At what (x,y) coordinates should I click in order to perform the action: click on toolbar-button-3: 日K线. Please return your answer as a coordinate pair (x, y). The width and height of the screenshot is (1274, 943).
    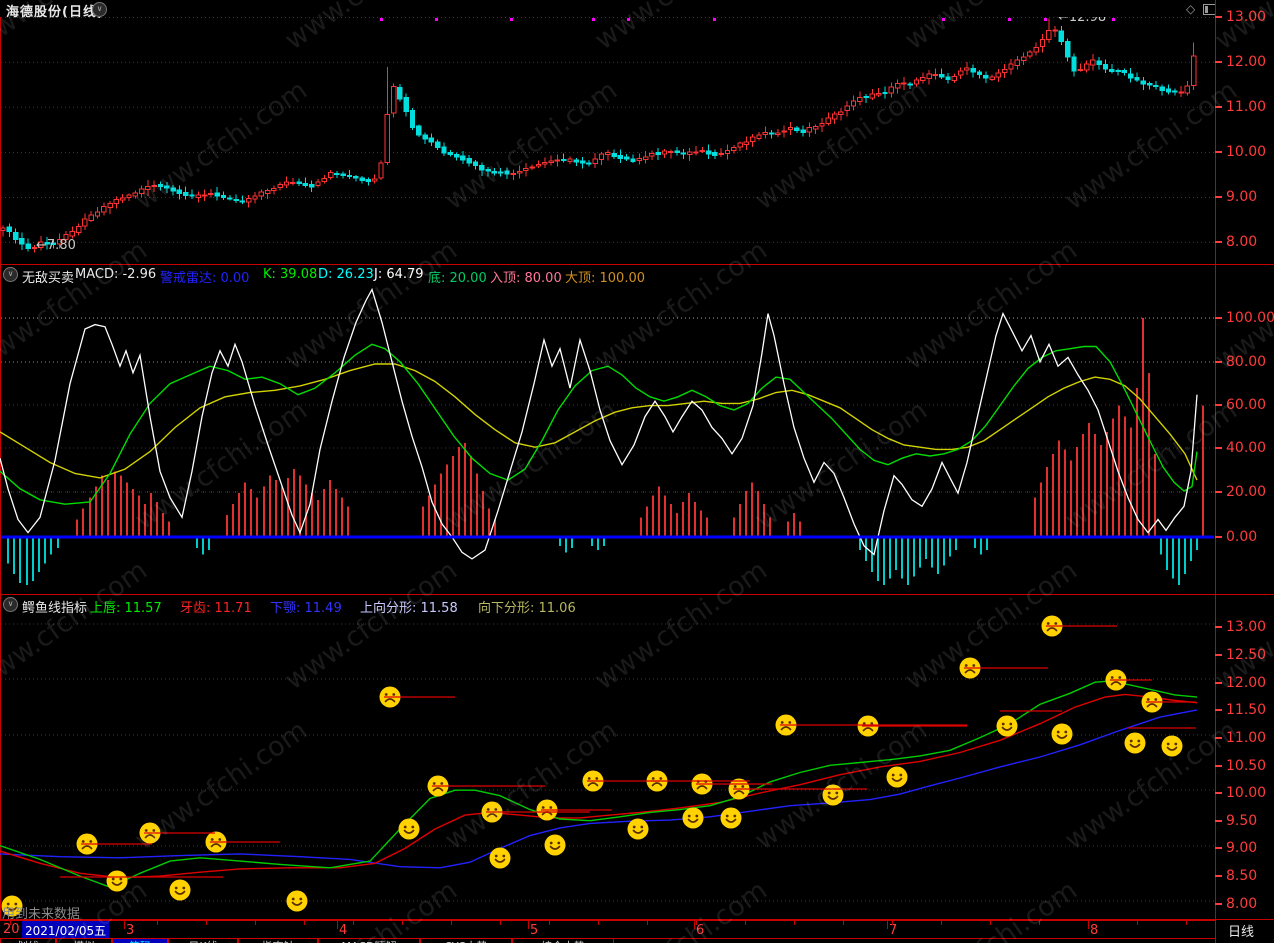
    Looking at the image, I should click on (203, 940).